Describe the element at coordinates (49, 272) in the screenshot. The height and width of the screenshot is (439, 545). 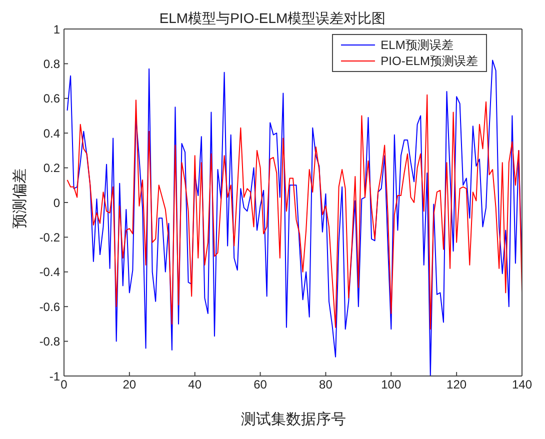
I see `y-tick-label: -0.4` at that location.